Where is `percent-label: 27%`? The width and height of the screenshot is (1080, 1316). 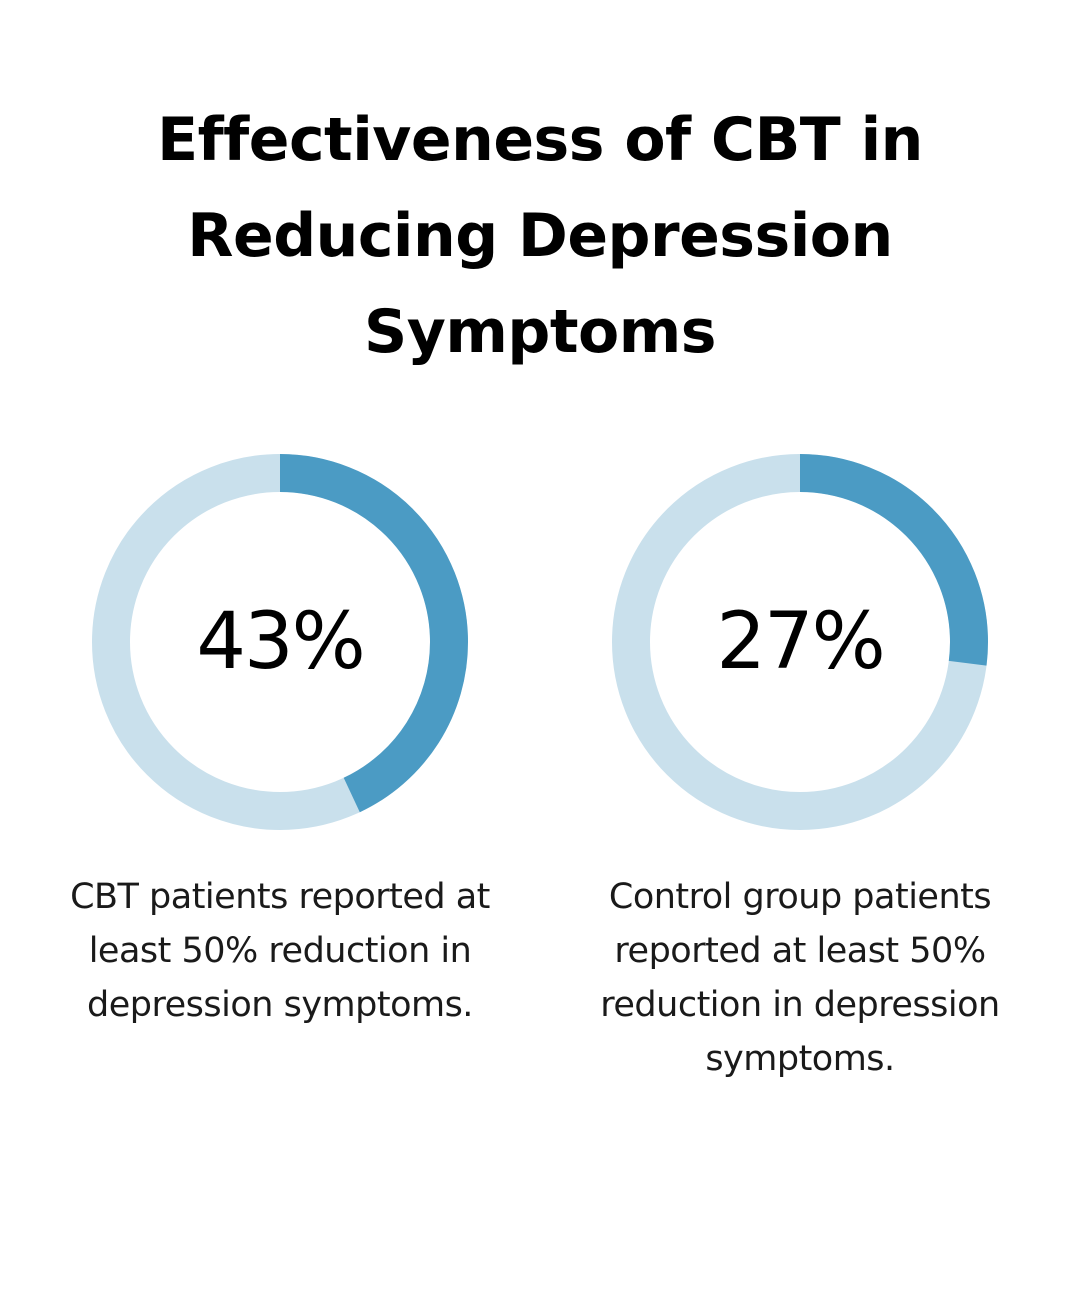
percent-label: 27% is located at coordinates (800, 642).